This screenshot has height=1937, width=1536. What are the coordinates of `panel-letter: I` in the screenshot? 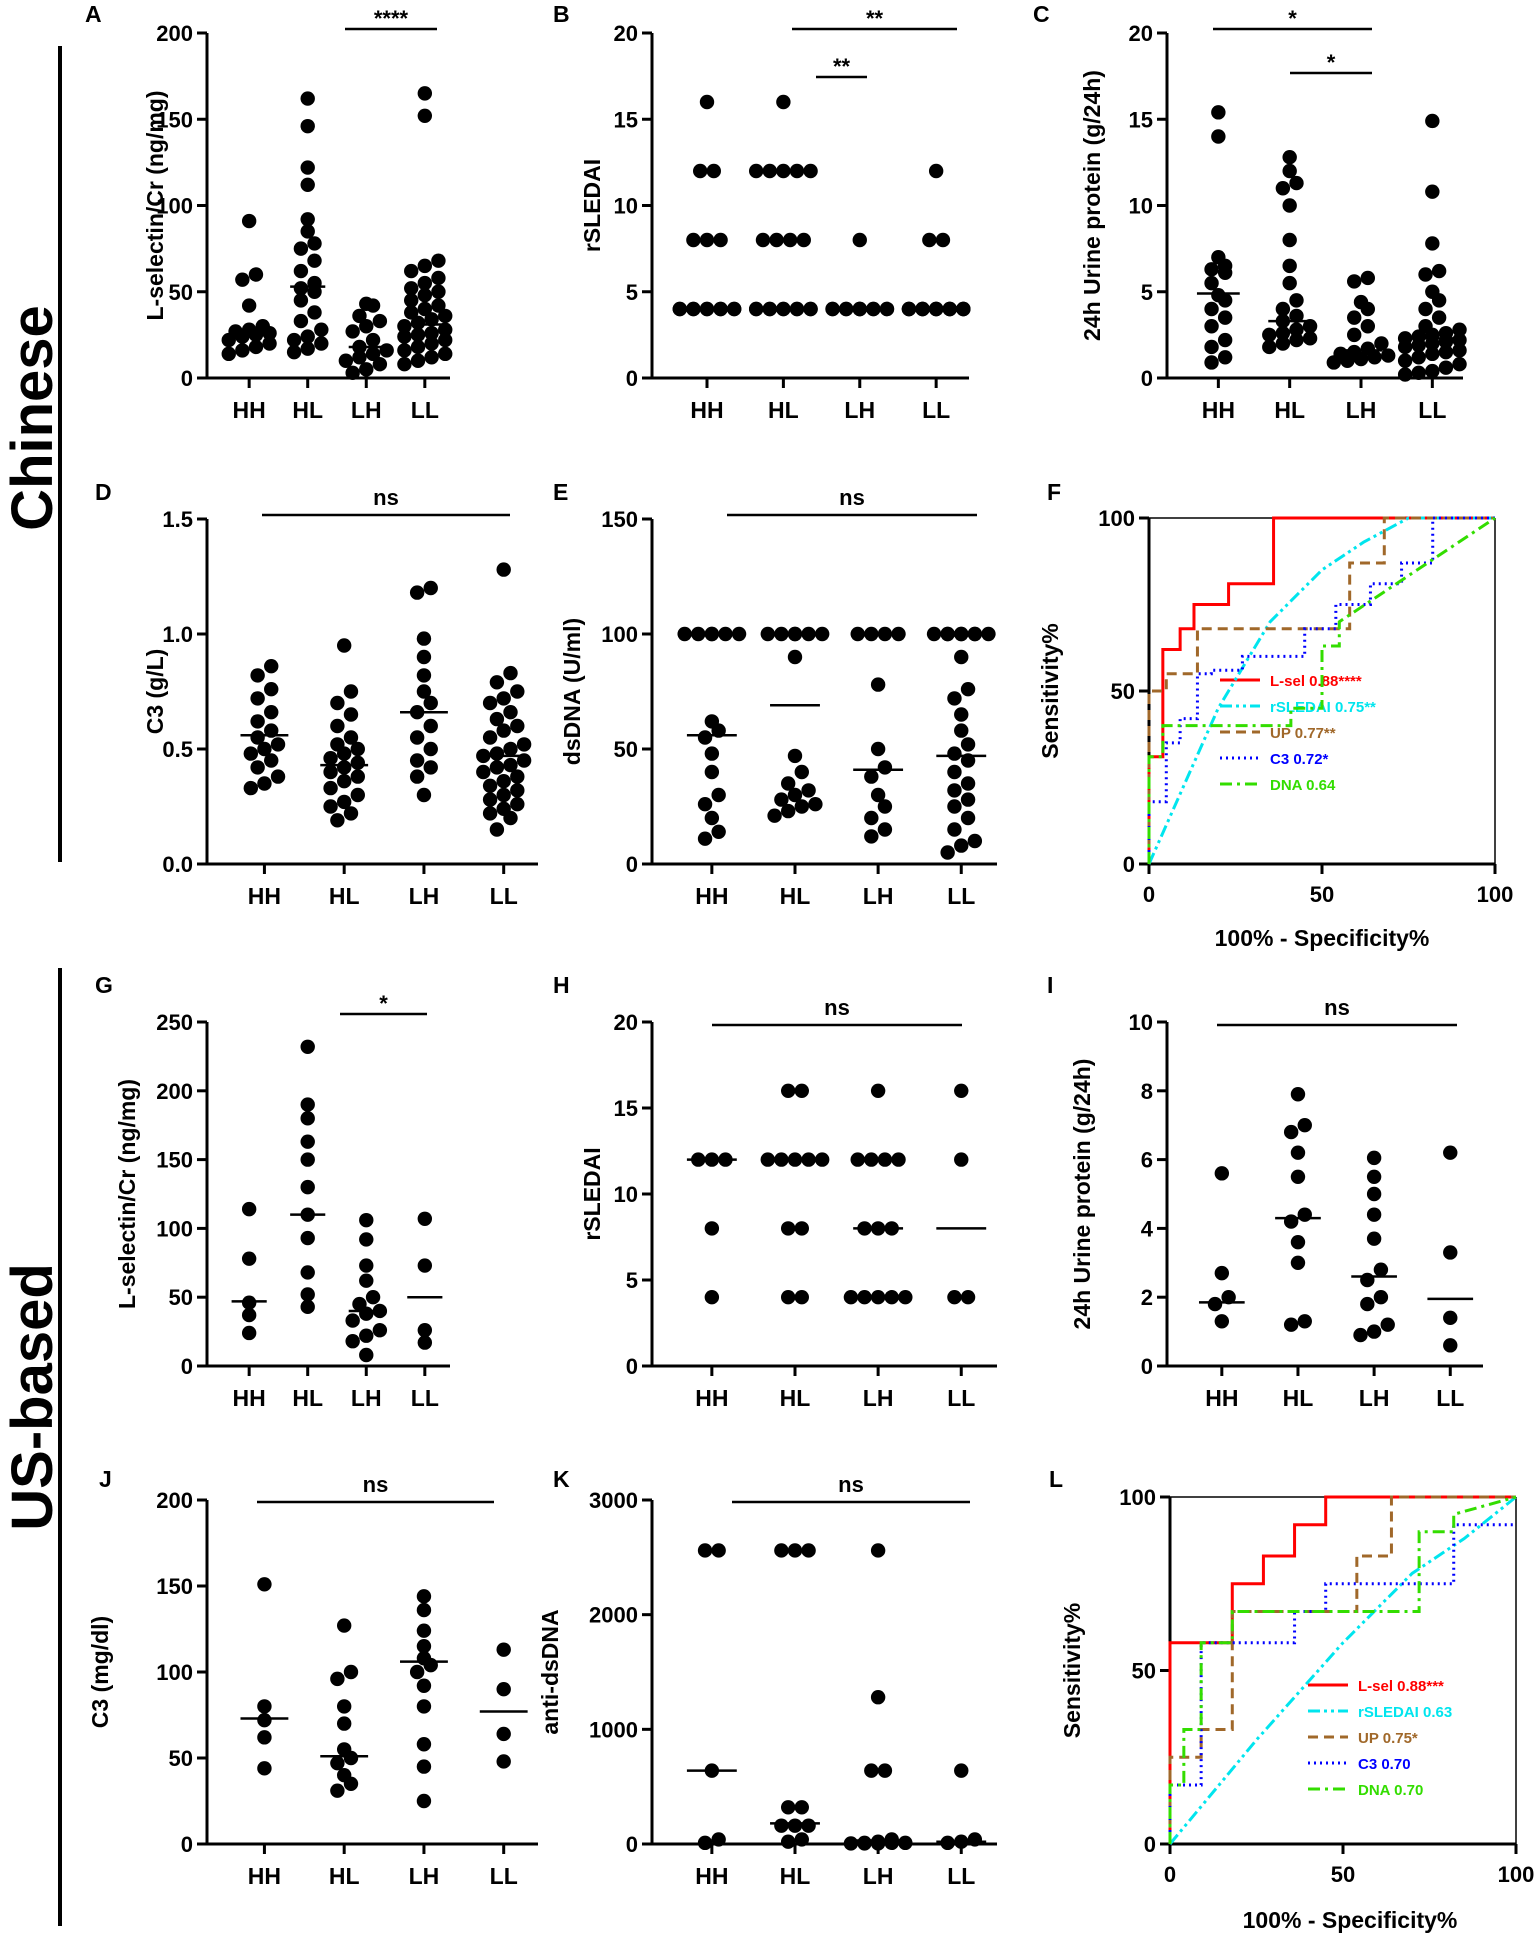 It's located at (1050, 985).